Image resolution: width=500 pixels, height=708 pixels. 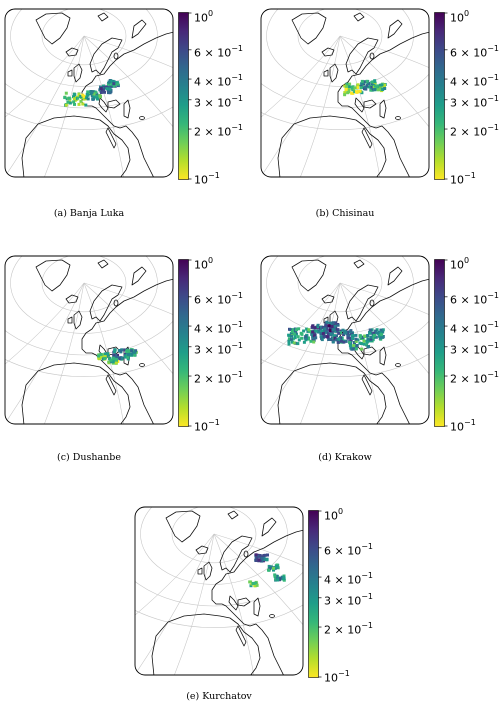 I want to click on map-dushanbe, so click(x=89, y=340).